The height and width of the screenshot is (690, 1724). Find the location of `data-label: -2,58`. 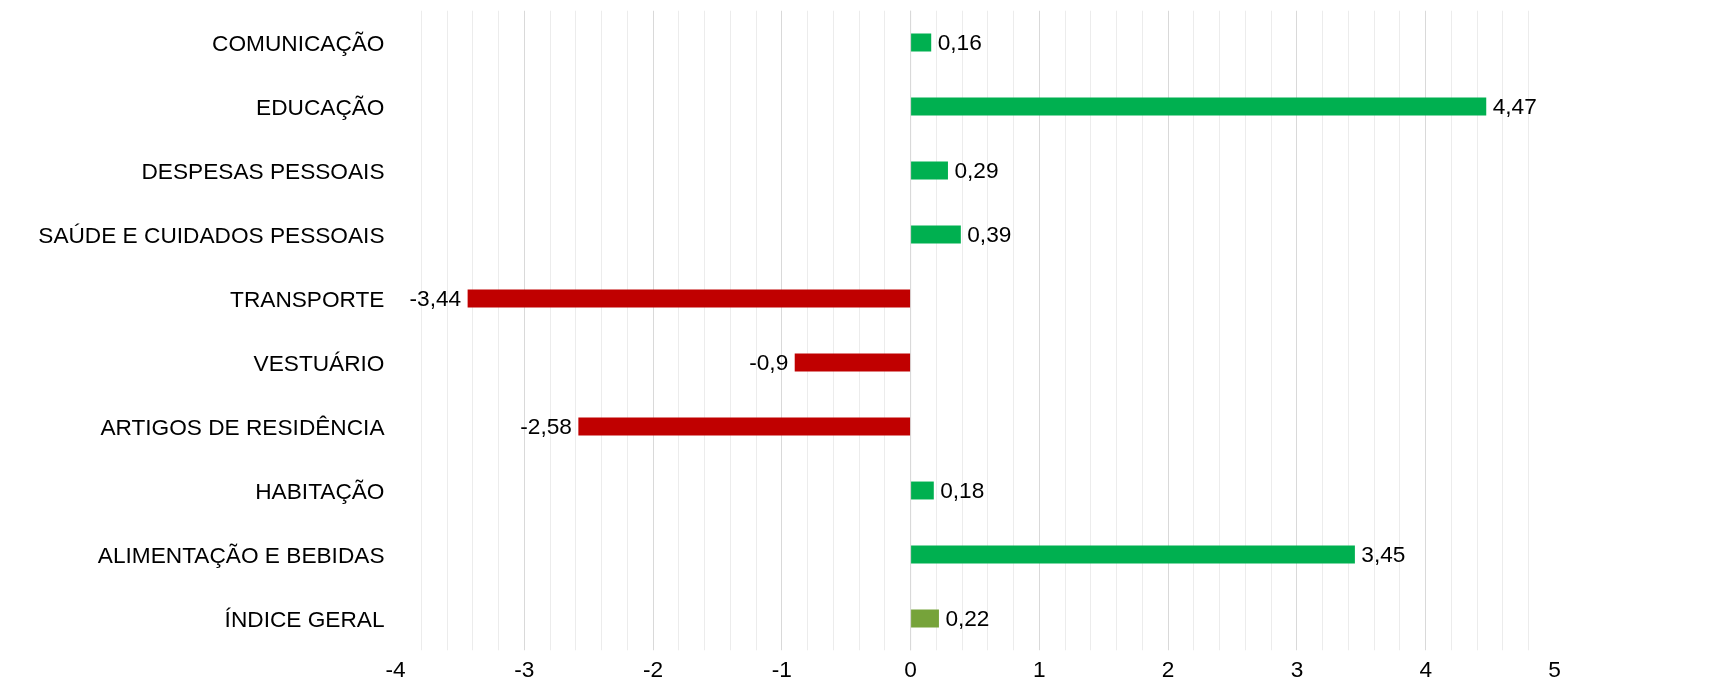

data-label: -2,58 is located at coordinates (546, 426).